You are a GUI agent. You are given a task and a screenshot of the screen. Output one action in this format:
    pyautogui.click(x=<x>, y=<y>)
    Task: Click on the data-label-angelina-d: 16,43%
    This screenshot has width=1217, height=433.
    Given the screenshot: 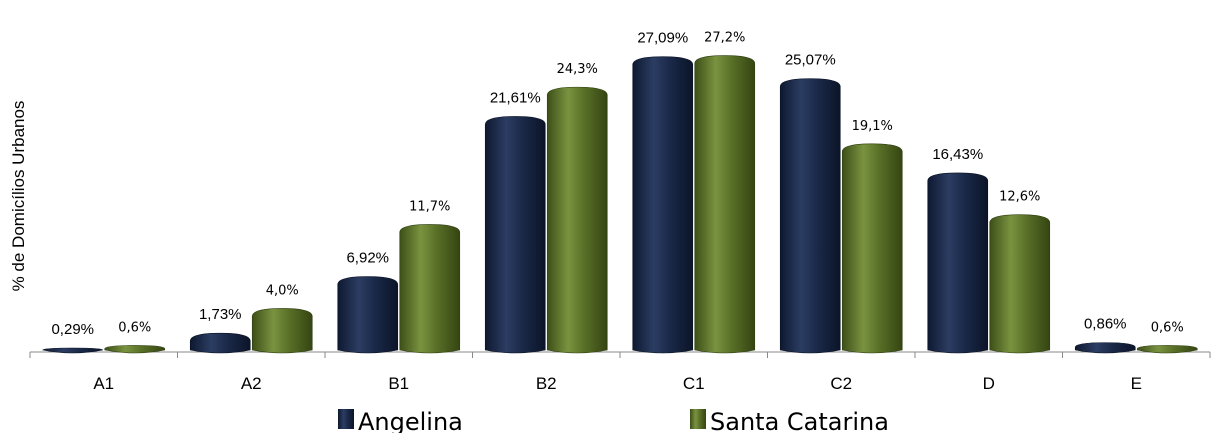 What is the action you would take?
    pyautogui.click(x=957, y=154)
    